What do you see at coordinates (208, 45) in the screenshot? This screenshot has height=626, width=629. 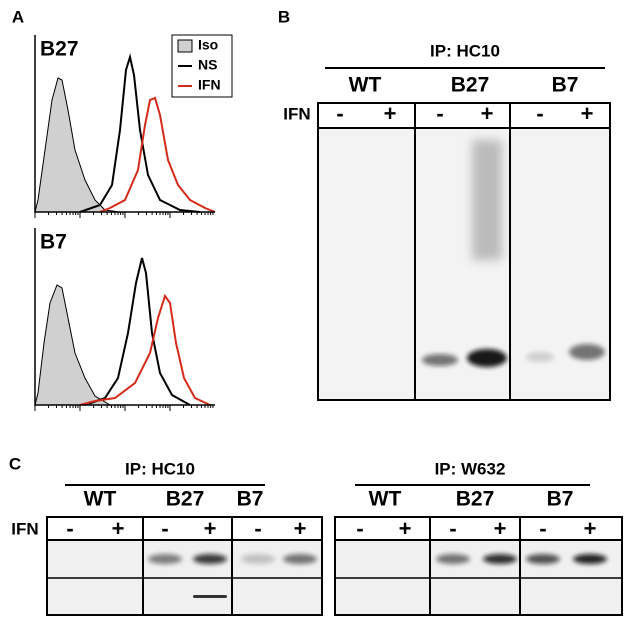 I see `legend-label: Iso` at bounding box center [208, 45].